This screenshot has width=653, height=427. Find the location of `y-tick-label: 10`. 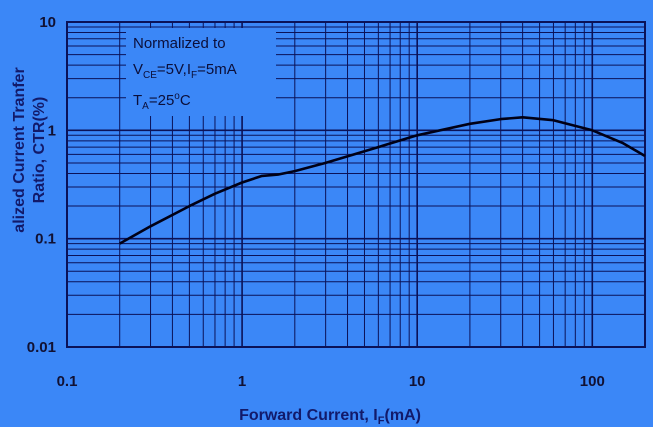

y-tick-label: 10 is located at coordinates (47, 22).